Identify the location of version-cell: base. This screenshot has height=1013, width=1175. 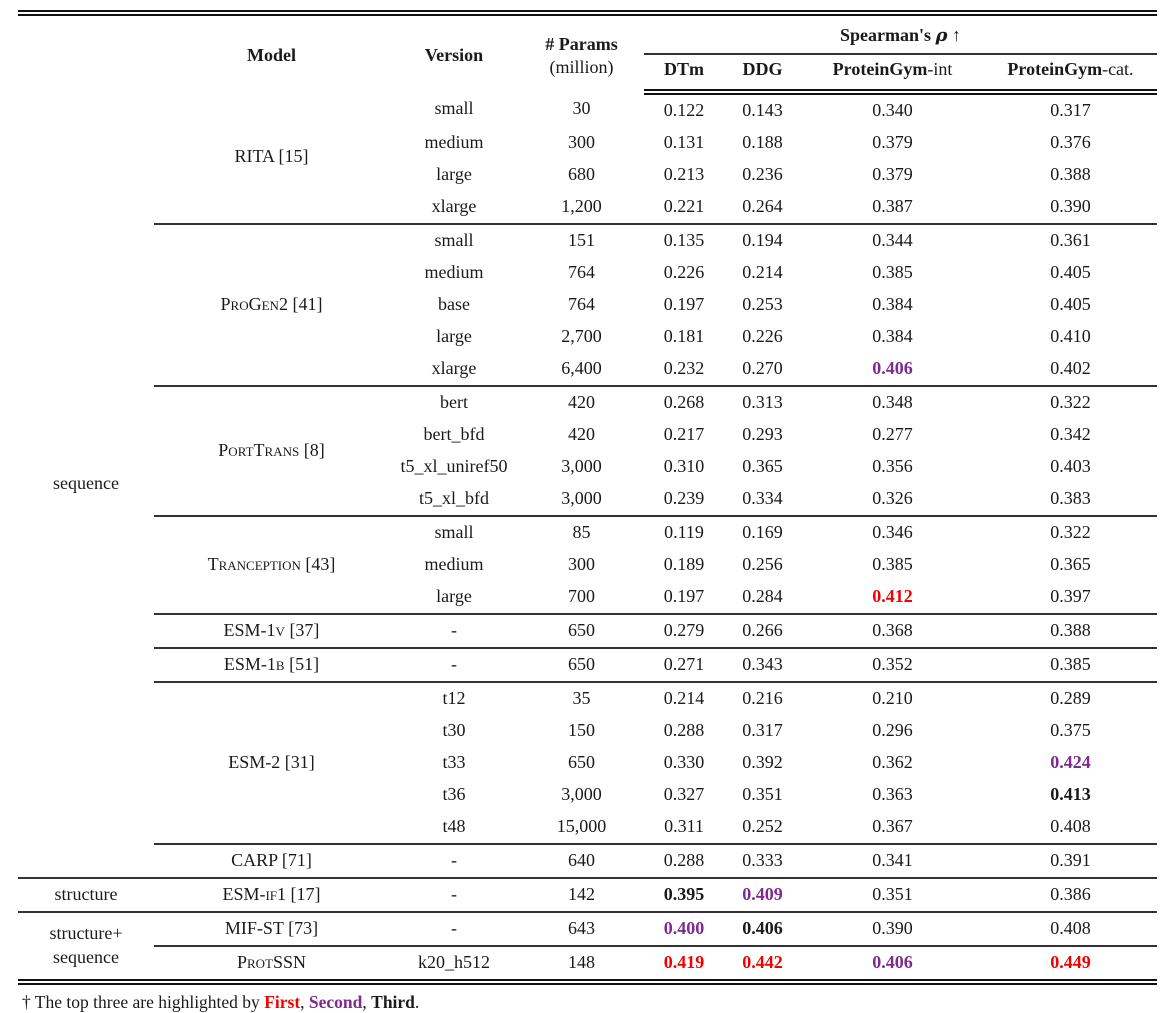
(454, 303).